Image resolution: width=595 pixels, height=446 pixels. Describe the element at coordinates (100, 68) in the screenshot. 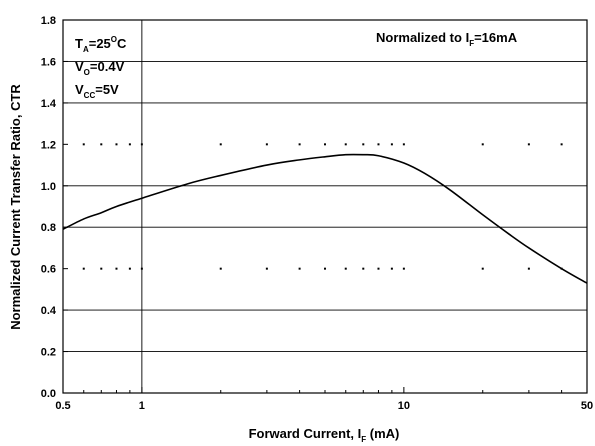

I see `annotation-vo: VO=0.4V` at that location.